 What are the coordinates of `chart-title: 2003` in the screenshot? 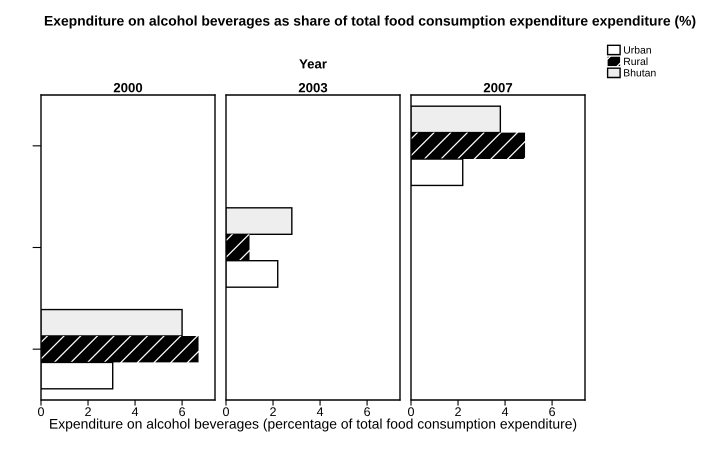 It's located at (313, 87).